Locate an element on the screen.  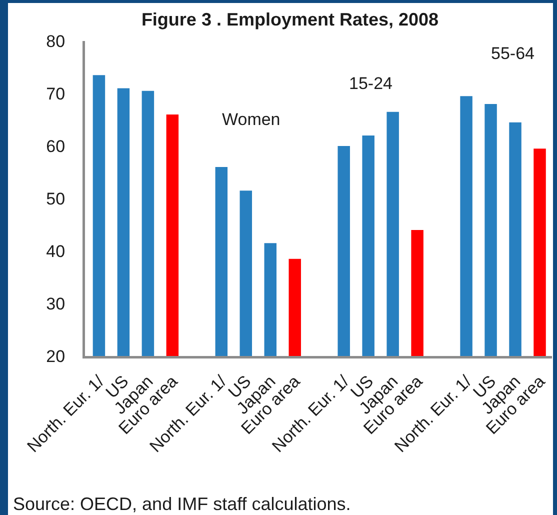
annotation: 55-64 is located at coordinates (512, 53).